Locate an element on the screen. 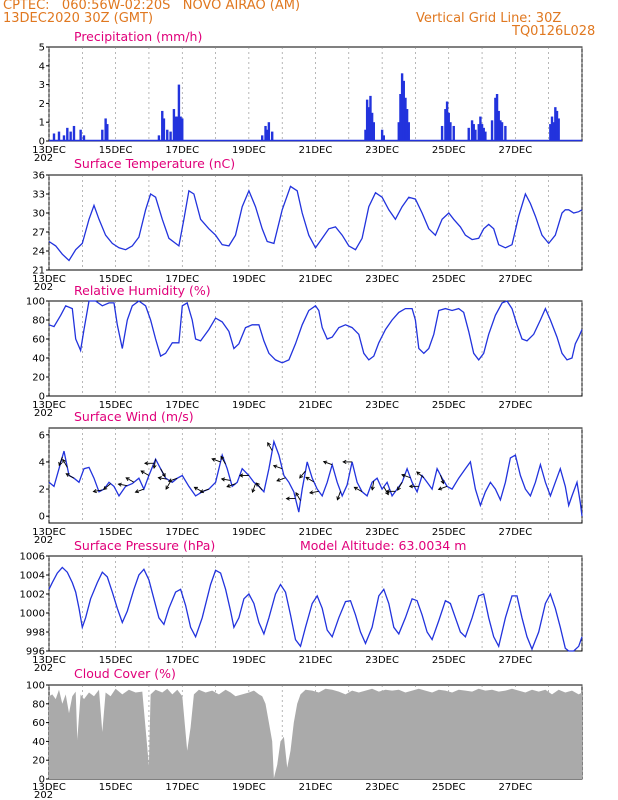 Image resolution: width=618 pixels, height=800 pixels. cloud-ytick-label: 20 is located at coordinates (38, 761).